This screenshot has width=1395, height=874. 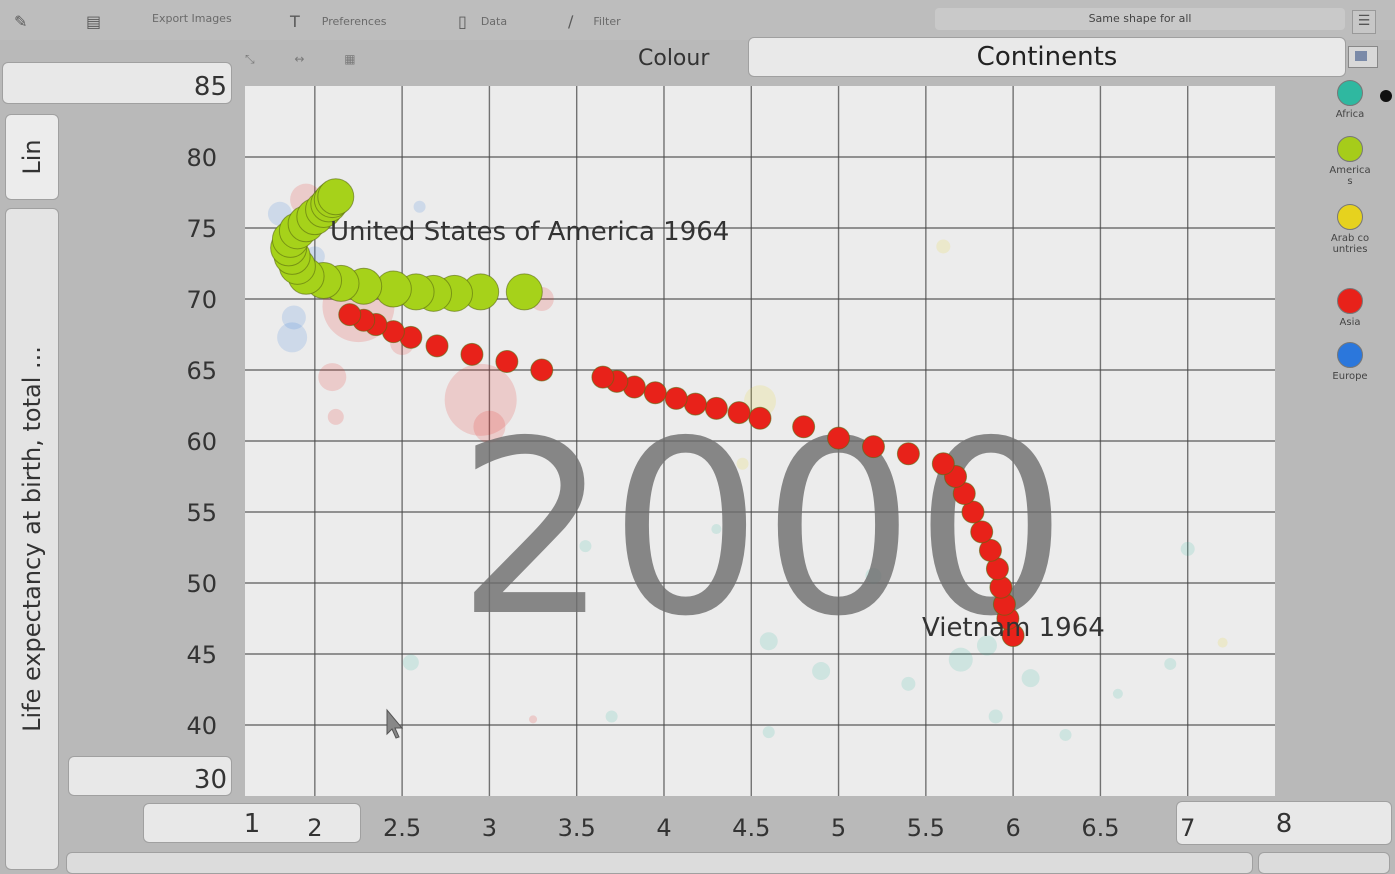 I want to click on same-shape-toggle: Same shape for all, so click(x=1140, y=19).